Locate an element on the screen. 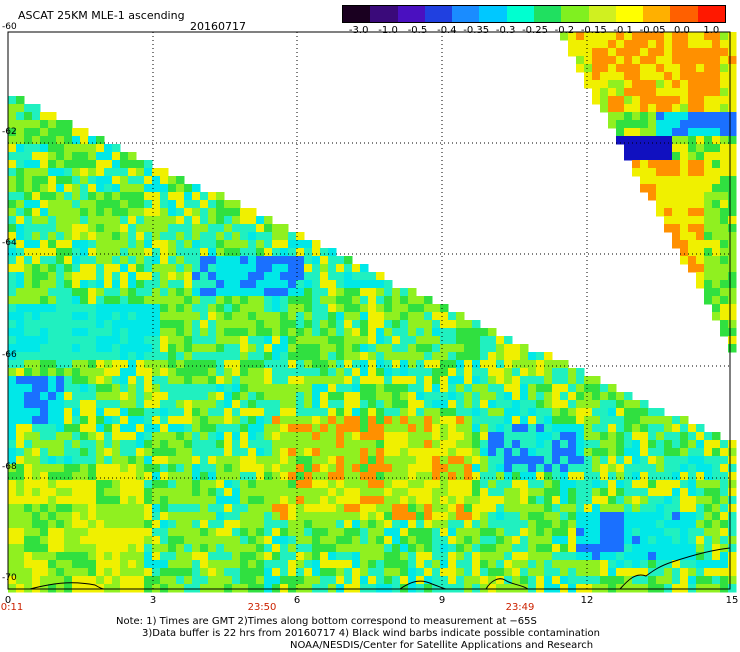  colorbar-segment is located at coordinates (575, 14).